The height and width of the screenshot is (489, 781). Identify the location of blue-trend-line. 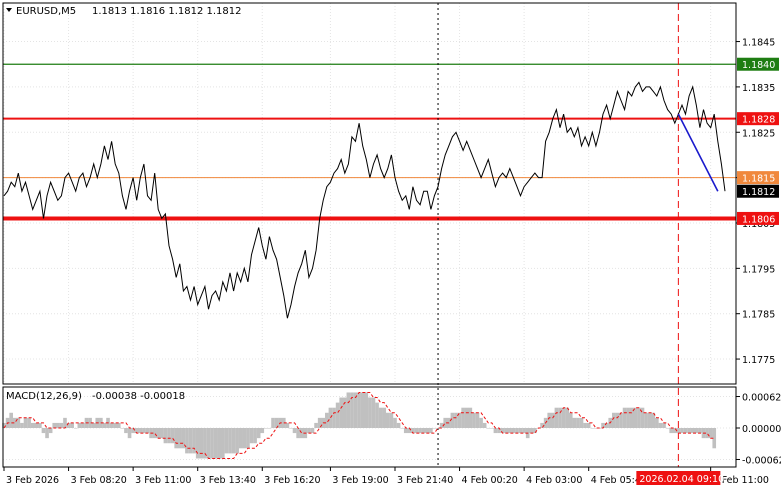
(698, 152).